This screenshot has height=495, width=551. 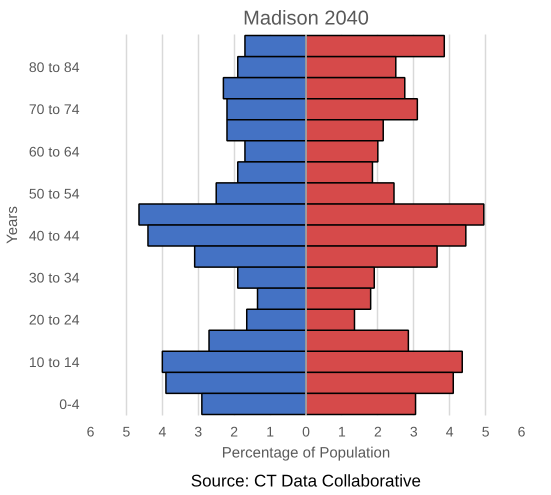 What do you see at coordinates (54, 278) in the screenshot?
I see `y-tick-label: 30 to 34` at bounding box center [54, 278].